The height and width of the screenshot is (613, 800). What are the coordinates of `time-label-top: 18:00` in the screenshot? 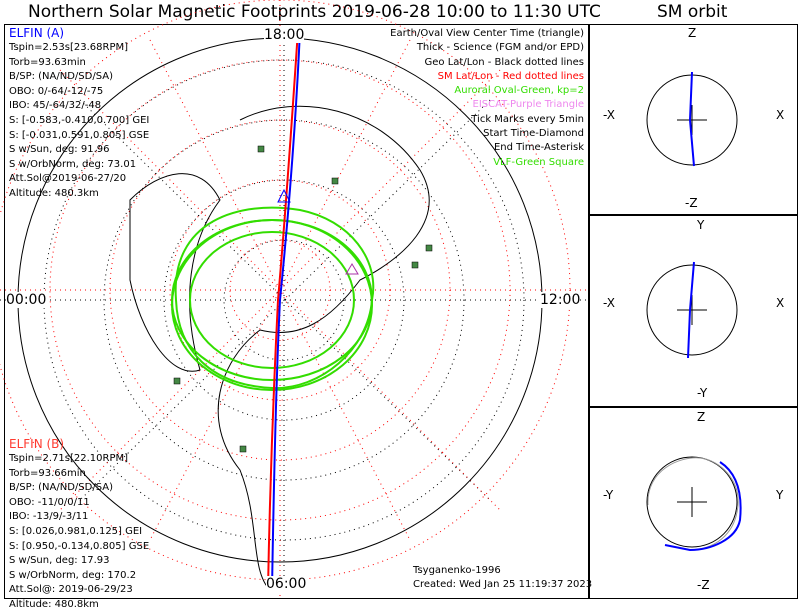 It's located at (284, 35).